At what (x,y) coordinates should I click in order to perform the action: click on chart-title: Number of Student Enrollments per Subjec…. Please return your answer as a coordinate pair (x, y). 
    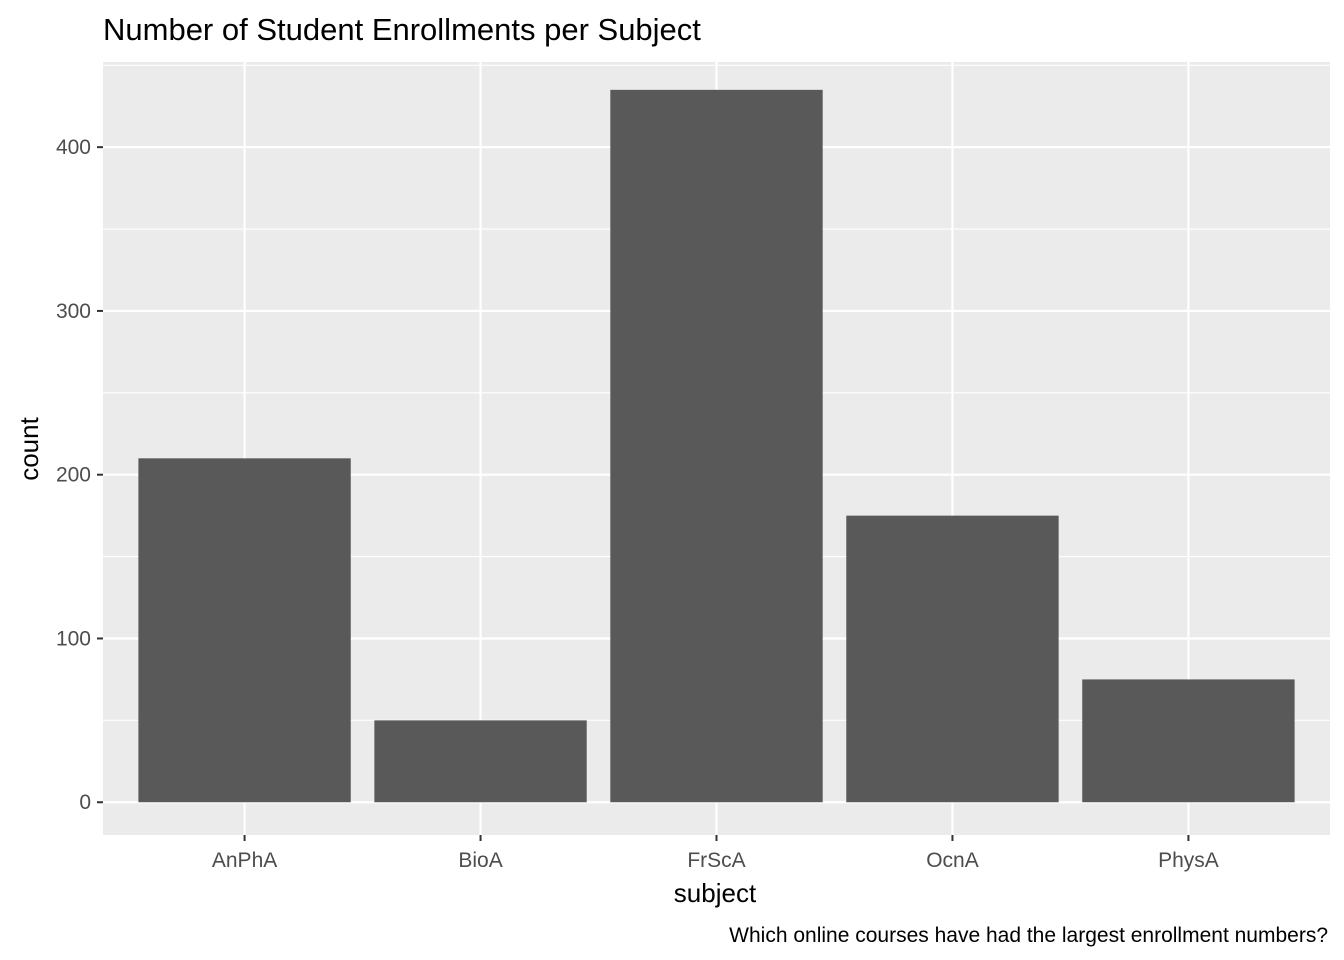
    Looking at the image, I should click on (402, 29).